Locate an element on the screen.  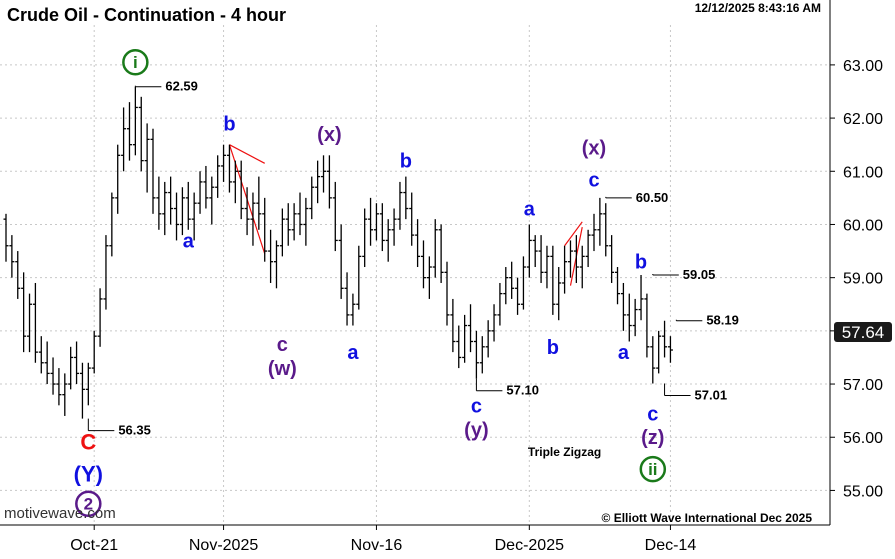
price-callout: 57.10 is located at coordinates (507, 388).